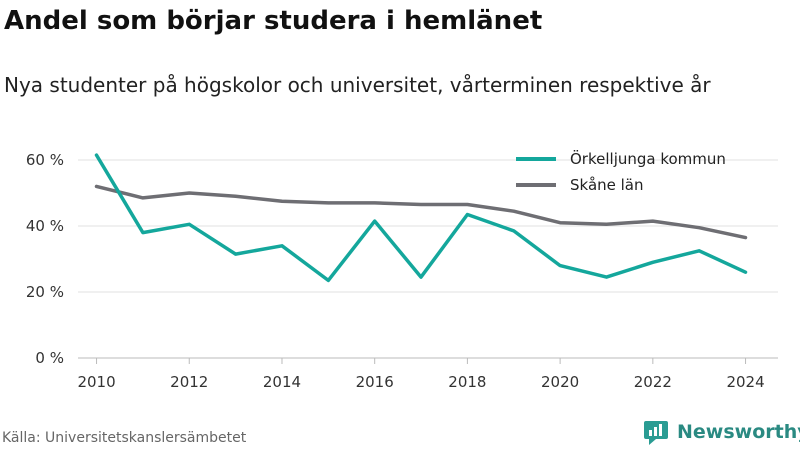 This screenshot has height=450, width=800. I want to click on legend: Örkelljunga kommun Skåne län, so click(621, 171).